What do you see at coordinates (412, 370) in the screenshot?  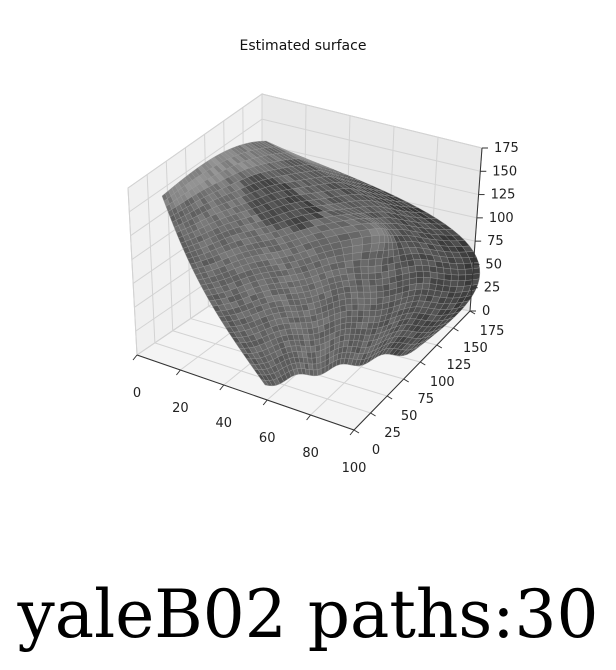 I see `y-axis-line` at bounding box center [412, 370].